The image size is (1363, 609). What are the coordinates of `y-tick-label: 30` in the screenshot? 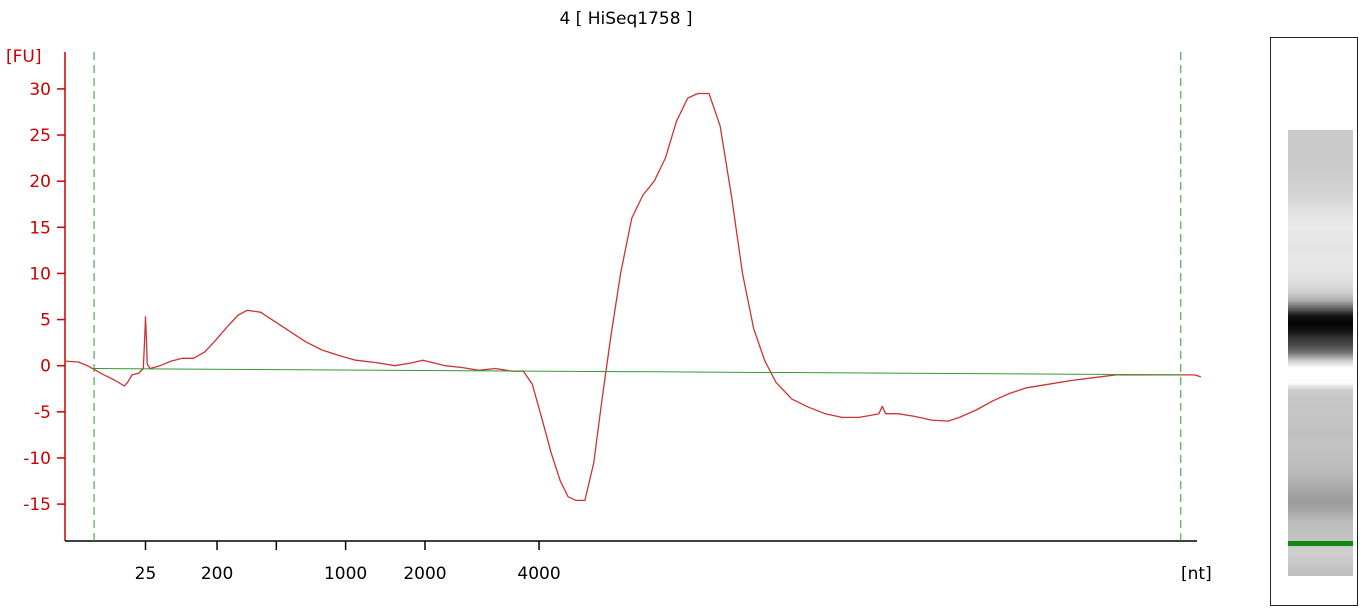 It's located at (40, 90).